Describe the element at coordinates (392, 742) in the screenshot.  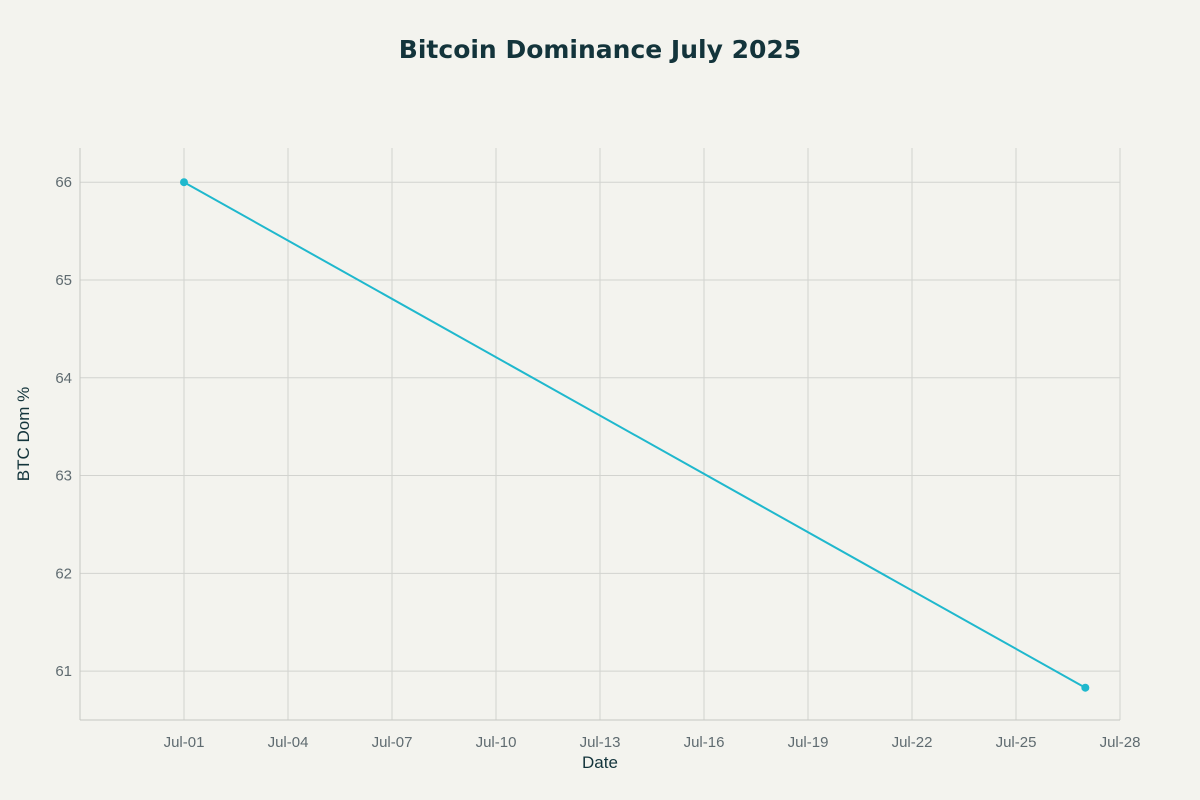
I see `x-tick-label: Jul-07` at that location.